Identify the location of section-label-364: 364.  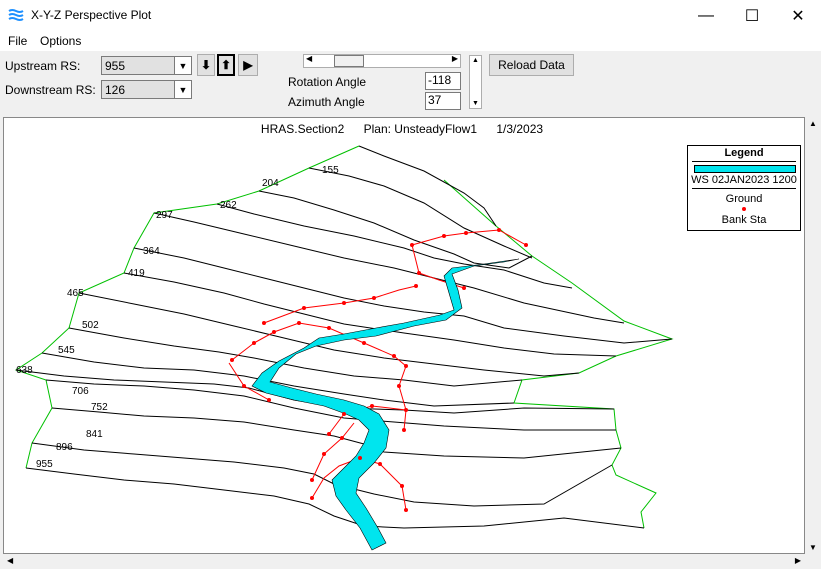
(151, 251).